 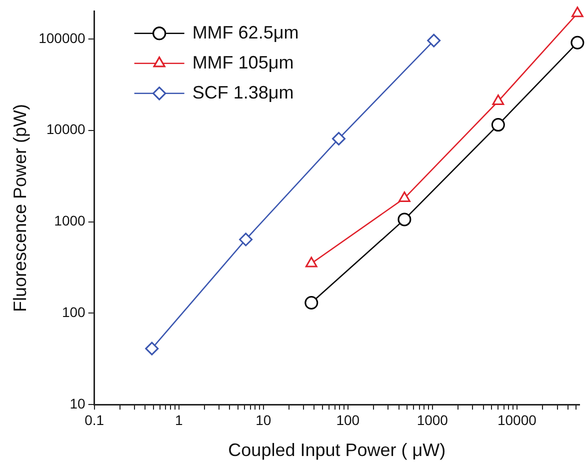 What do you see at coordinates (178, 420) in the screenshot?
I see `x-tick-label: 1` at bounding box center [178, 420].